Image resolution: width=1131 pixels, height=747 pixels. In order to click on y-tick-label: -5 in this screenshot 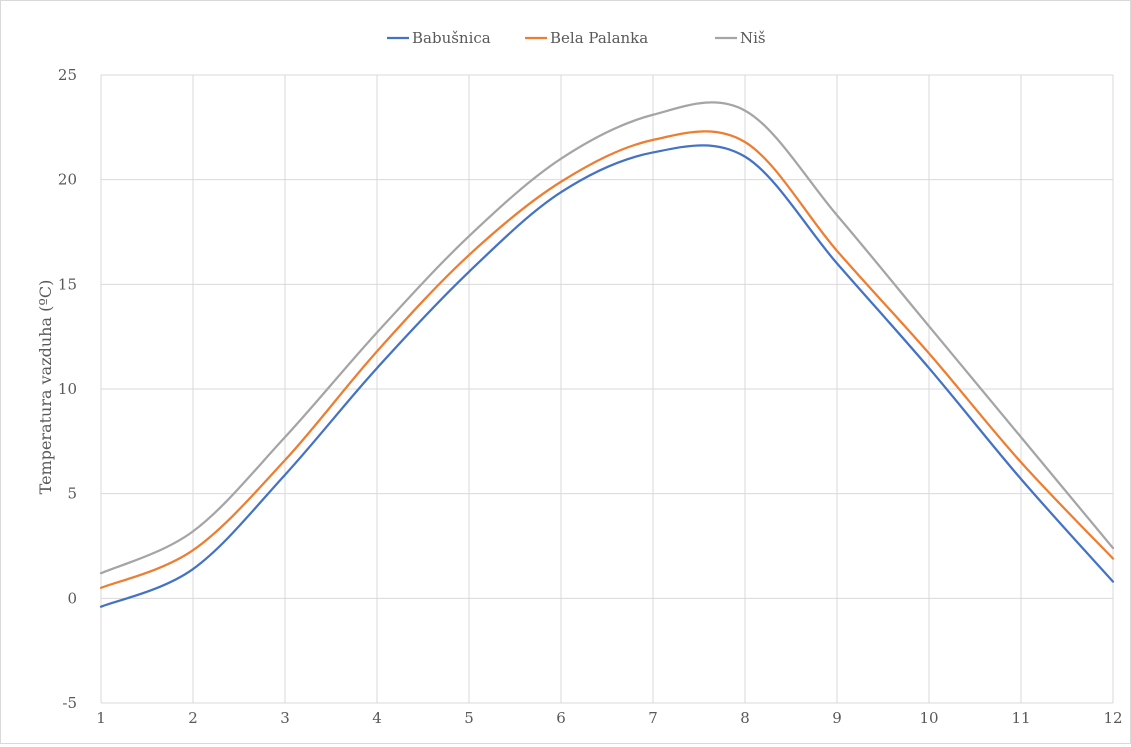, I will do `click(69, 703)`.